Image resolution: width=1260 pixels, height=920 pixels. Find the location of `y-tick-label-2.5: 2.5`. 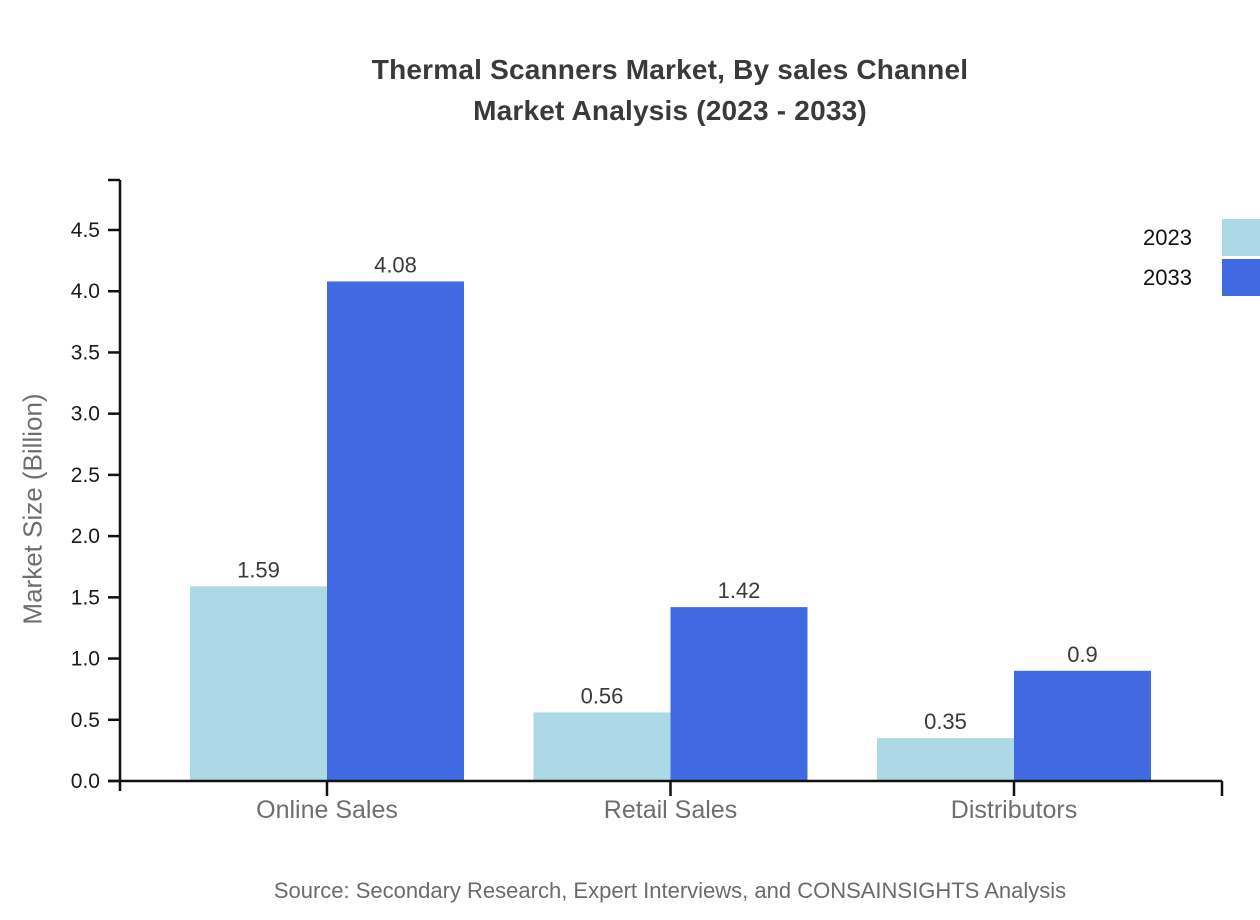

y-tick-label-2.5: 2.5 is located at coordinates (85, 475).